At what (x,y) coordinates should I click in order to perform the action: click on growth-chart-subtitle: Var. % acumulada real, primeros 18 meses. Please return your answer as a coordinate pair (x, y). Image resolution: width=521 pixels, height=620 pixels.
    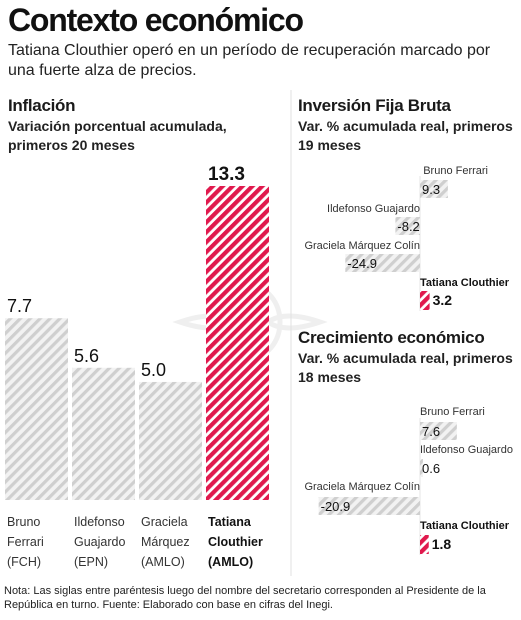
    Looking at the image, I should click on (405, 367).